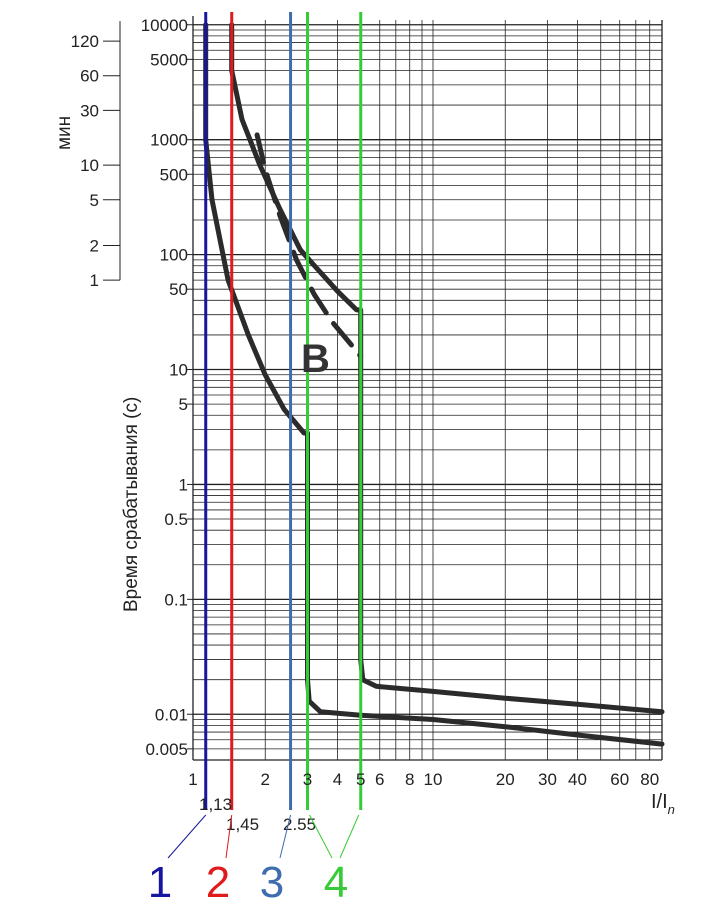 Image resolution: width=715 pixels, height=909 pixels. I want to click on marker-number: 3, so click(272, 882).